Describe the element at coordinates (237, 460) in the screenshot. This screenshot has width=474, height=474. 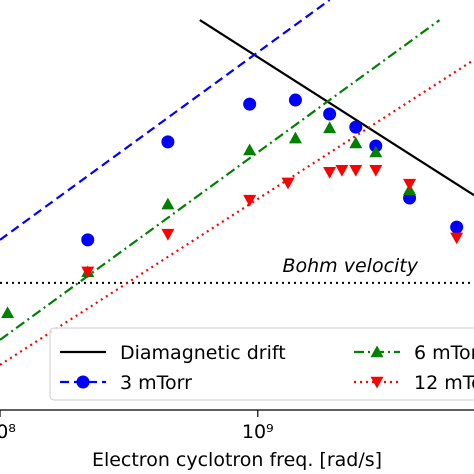
I see `x-axis-label: Electron cyclotron freq. [rad/s]` at that location.